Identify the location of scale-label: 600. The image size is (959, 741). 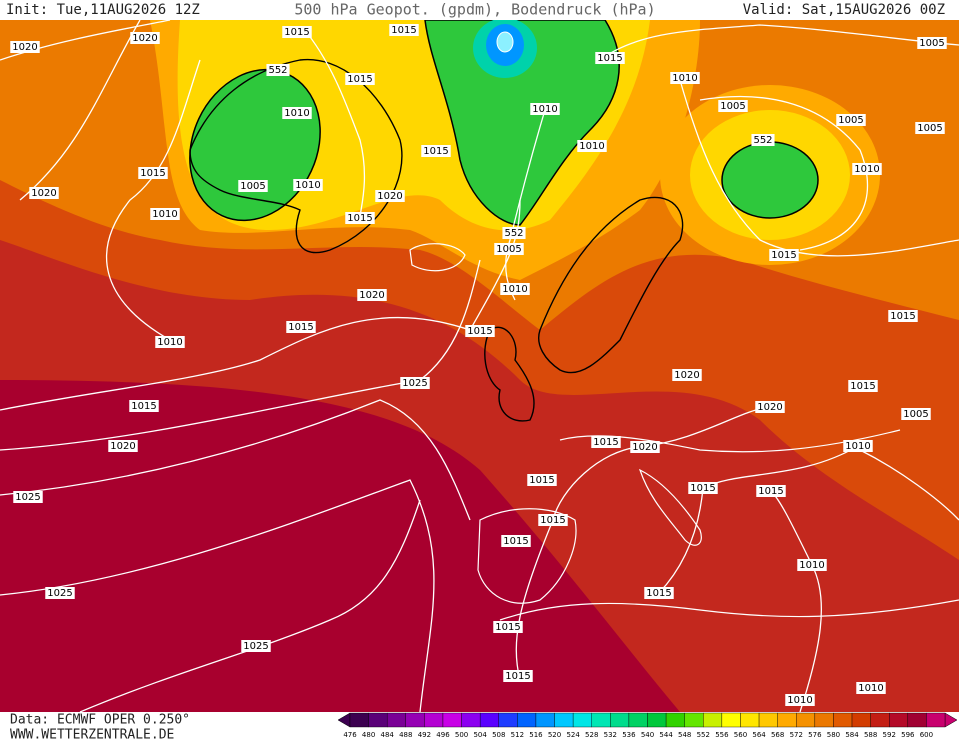
(926, 735).